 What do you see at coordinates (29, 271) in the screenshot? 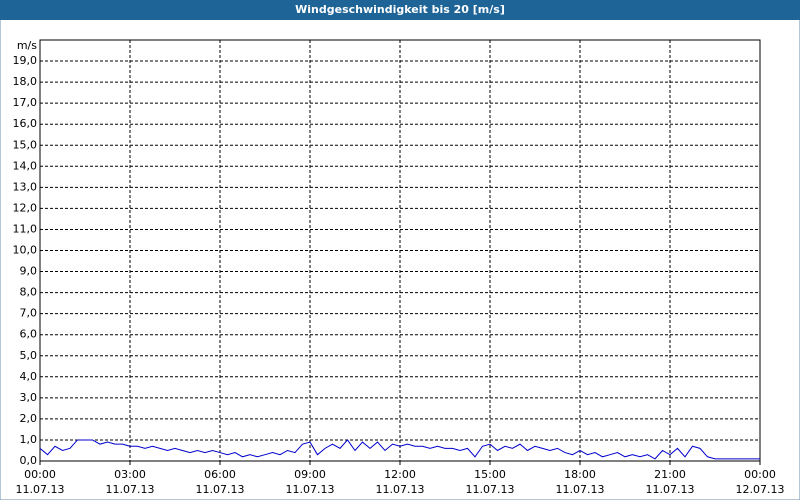
I see `y-tick-label: 9,0` at bounding box center [29, 271].